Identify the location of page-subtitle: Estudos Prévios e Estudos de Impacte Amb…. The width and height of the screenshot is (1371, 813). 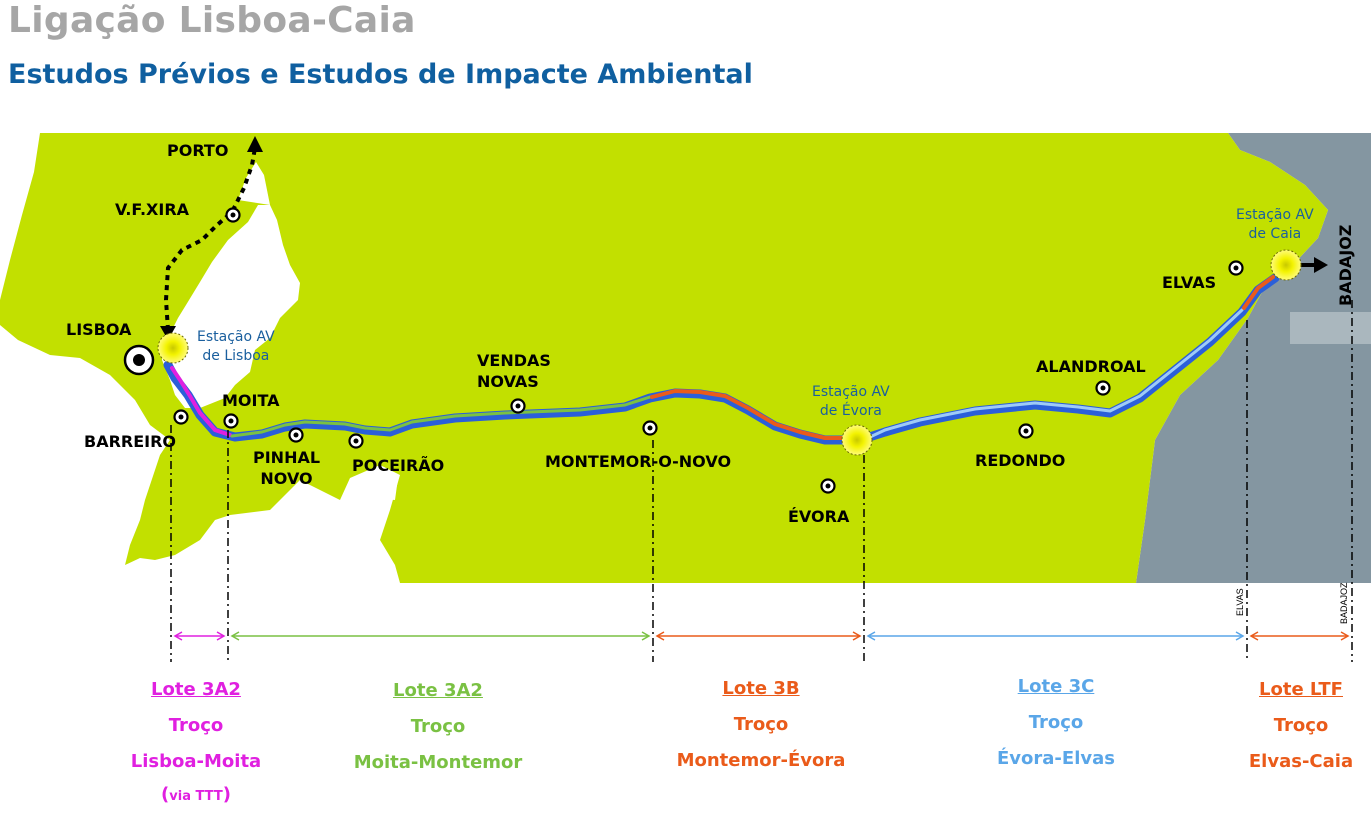
(380, 74).